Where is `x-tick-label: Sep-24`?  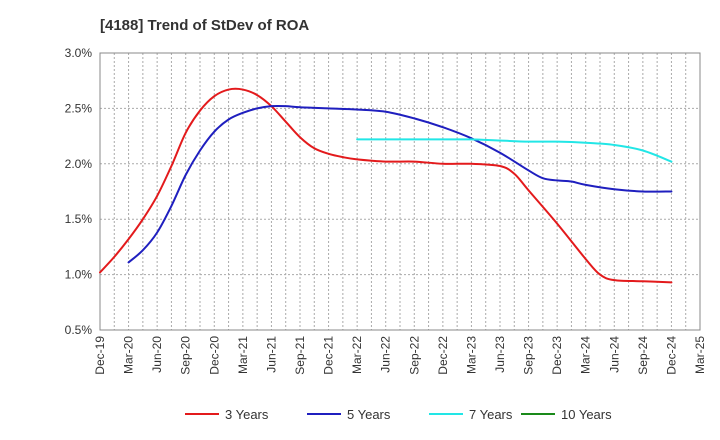
x-tick-label: Sep-24 is located at coordinates (643, 355).